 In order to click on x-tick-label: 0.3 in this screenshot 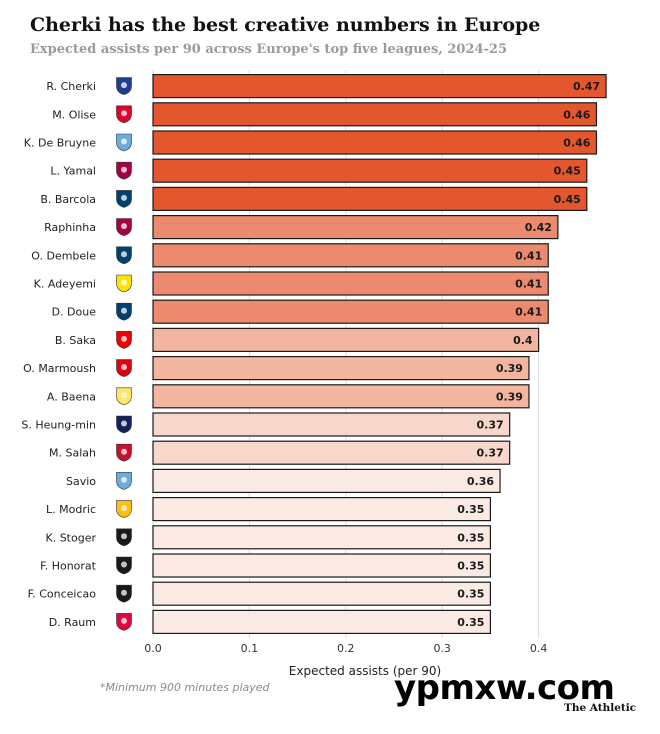, I will do `click(442, 648)`.